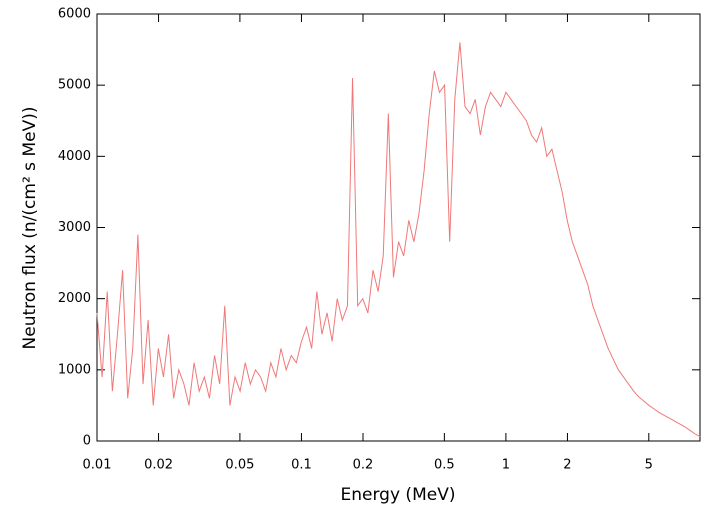 This screenshot has height=513, width=701. What do you see at coordinates (567, 465) in the screenshot?
I see `x-tick-label: 2` at bounding box center [567, 465].